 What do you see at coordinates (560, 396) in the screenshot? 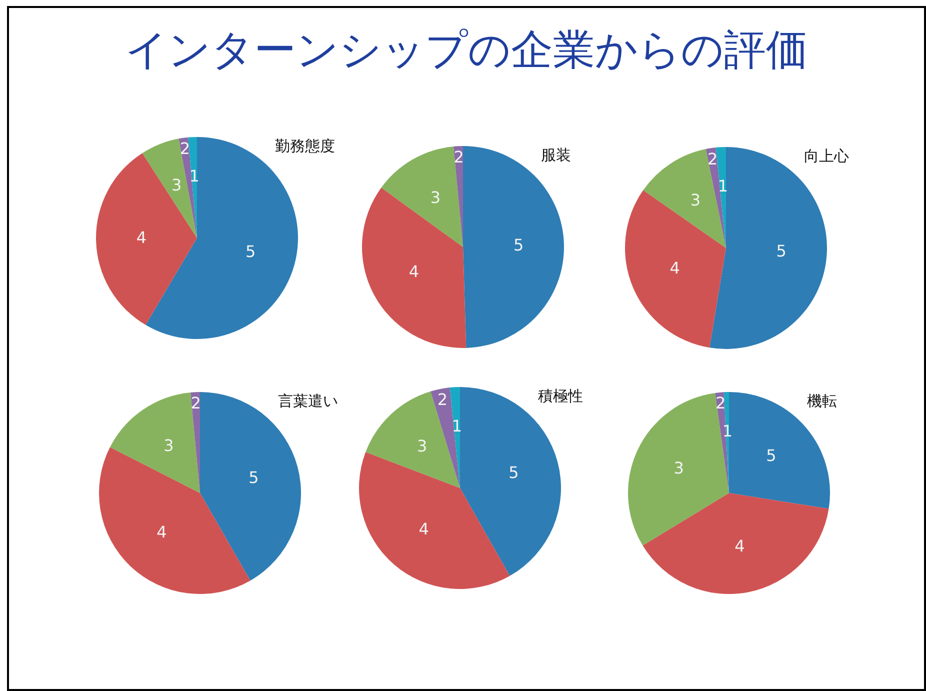
I see `chart-title: 積極性` at bounding box center [560, 396].